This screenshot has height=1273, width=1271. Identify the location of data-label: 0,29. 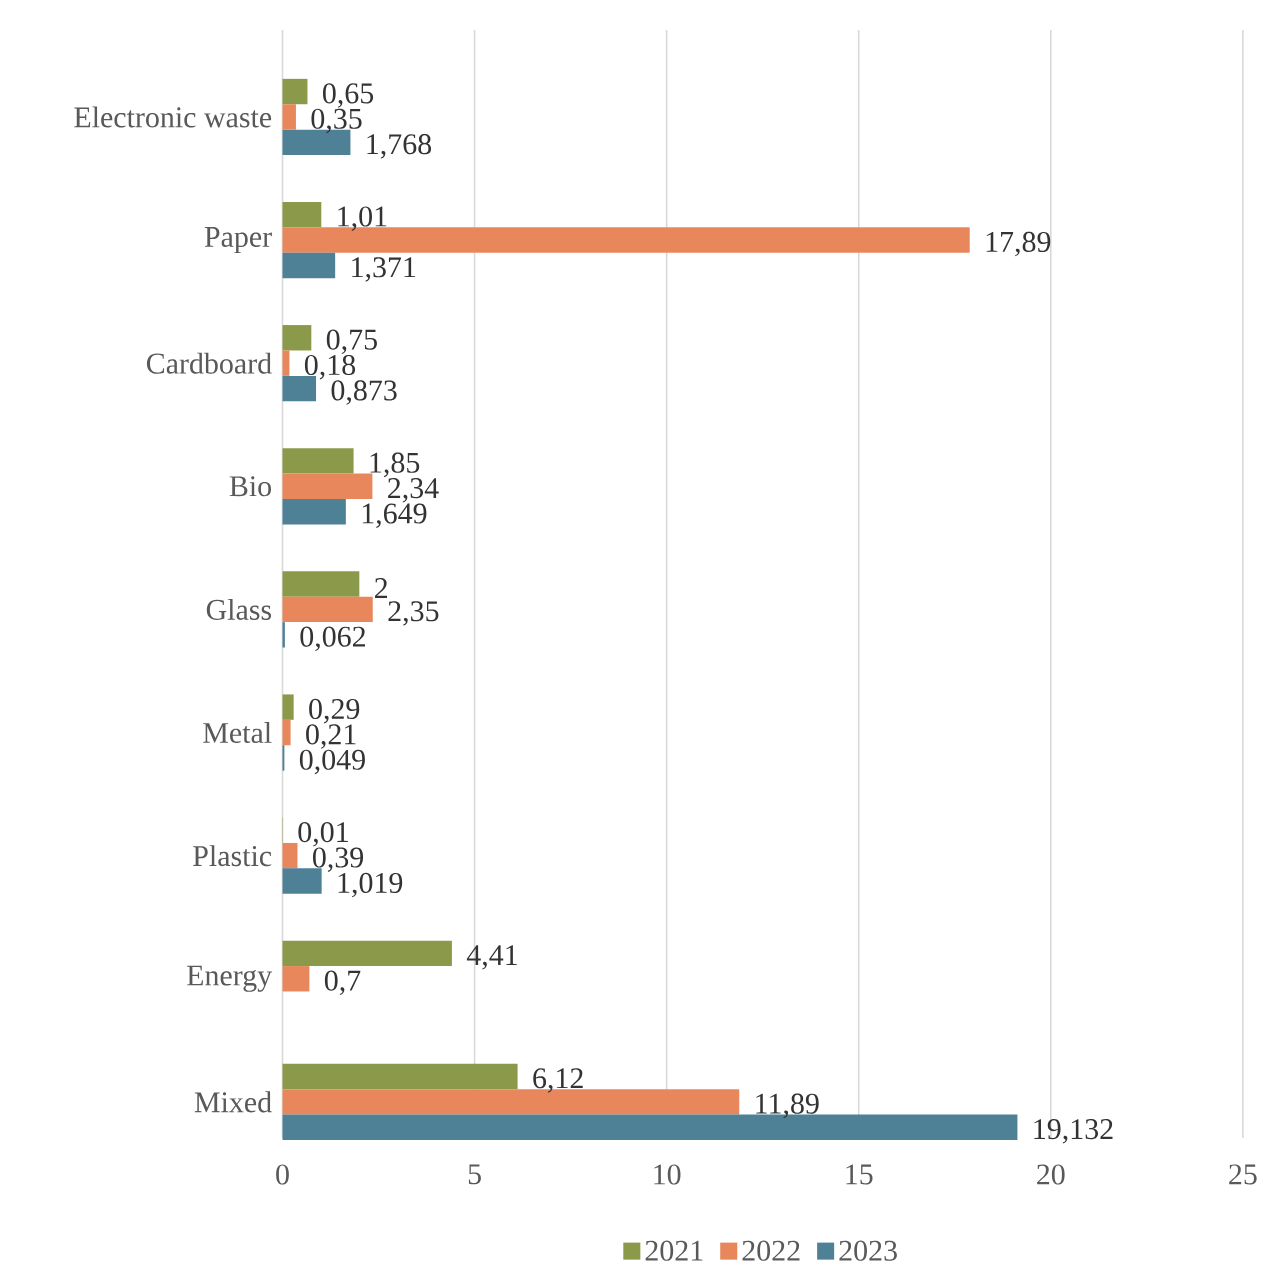
(334, 711).